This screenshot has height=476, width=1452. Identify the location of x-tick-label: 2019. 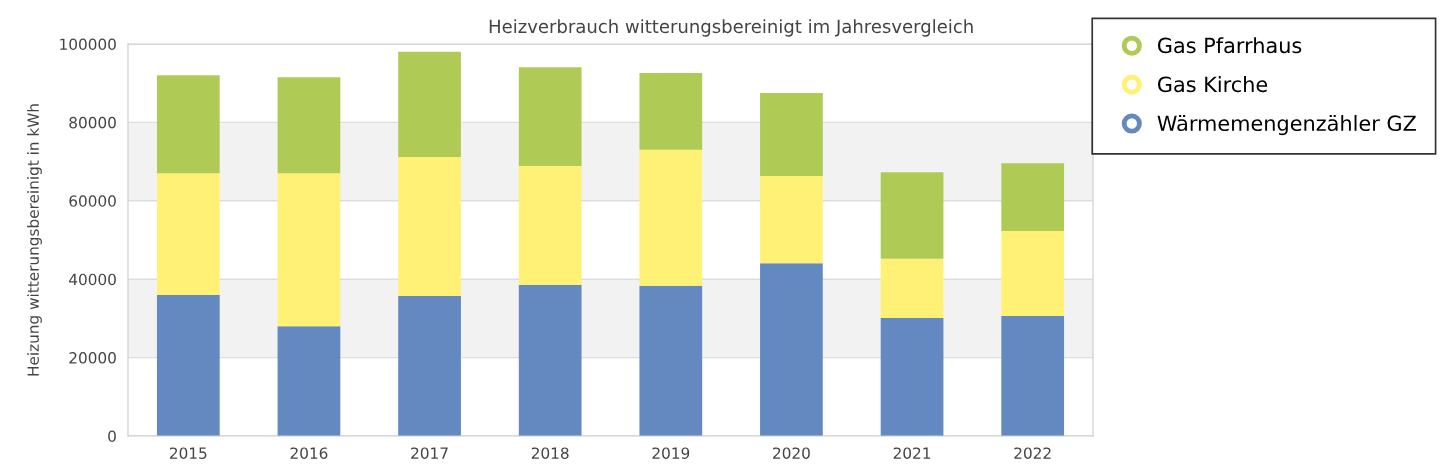
(671, 453).